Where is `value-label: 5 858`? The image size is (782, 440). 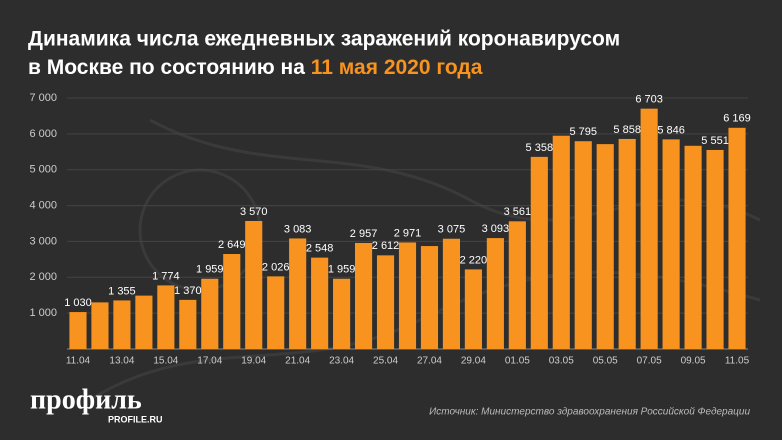
value-label: 5 858 is located at coordinates (627, 130).